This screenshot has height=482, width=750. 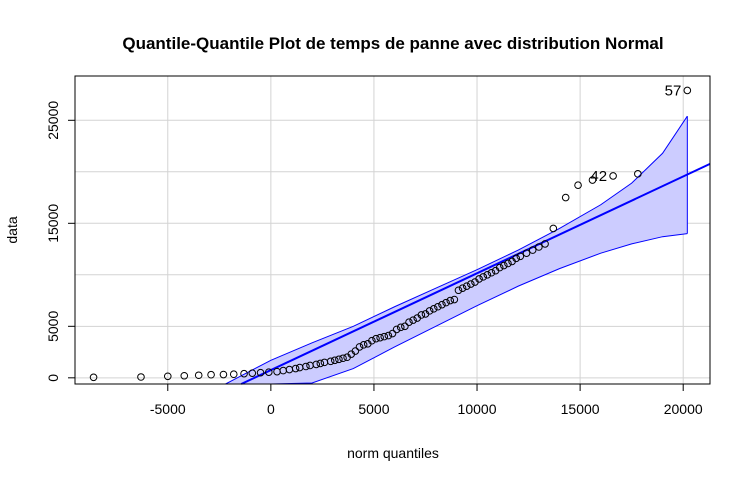 What do you see at coordinates (53, 326) in the screenshot?
I see `y-tick-label: 5000` at bounding box center [53, 326].